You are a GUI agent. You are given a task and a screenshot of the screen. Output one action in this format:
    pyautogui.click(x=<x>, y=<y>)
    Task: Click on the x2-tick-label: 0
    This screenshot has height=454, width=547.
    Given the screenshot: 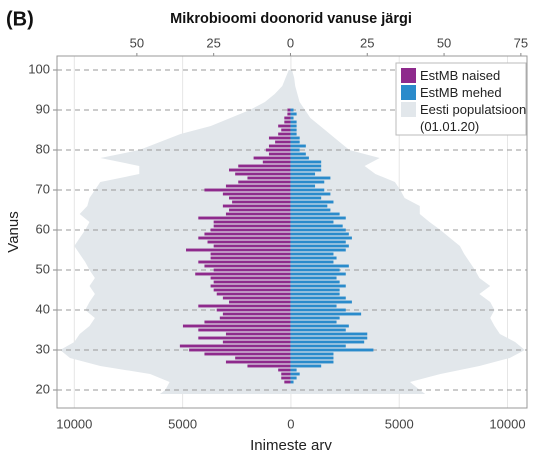 What is the action you would take?
    pyautogui.click(x=290, y=42)
    